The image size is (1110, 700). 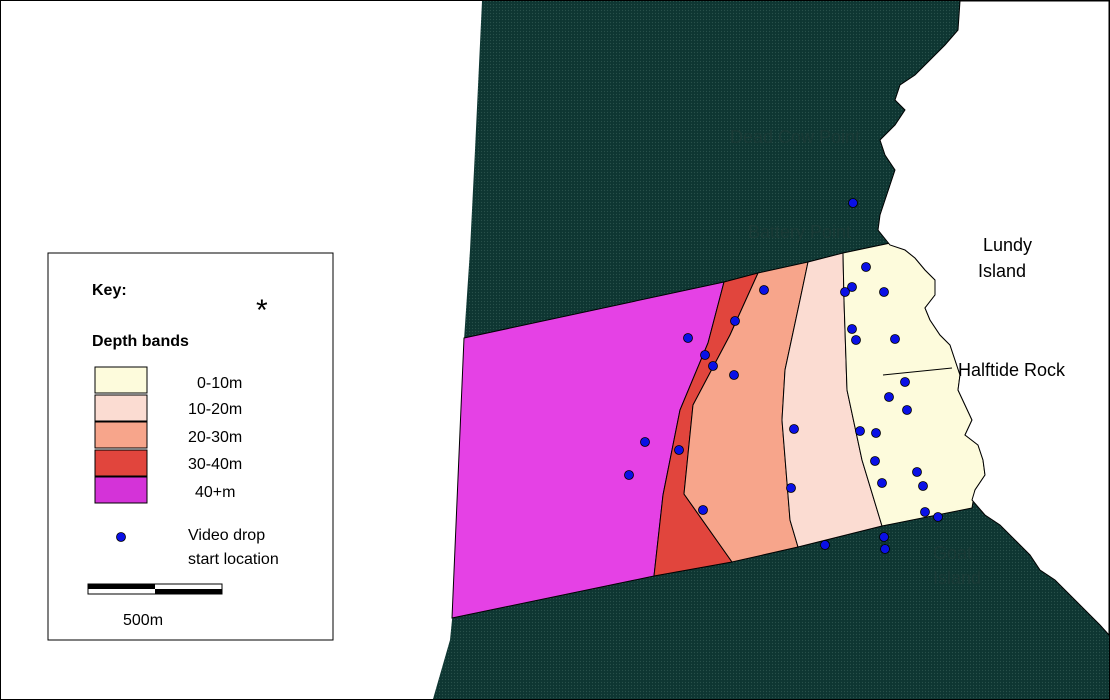 What do you see at coordinates (215, 437) in the screenshot?
I see `band-label-20-30: 20-30m` at bounding box center [215, 437].